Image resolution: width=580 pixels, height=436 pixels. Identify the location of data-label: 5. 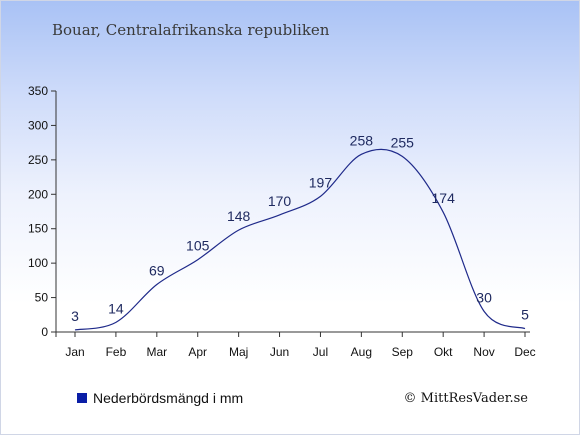
(525, 315).